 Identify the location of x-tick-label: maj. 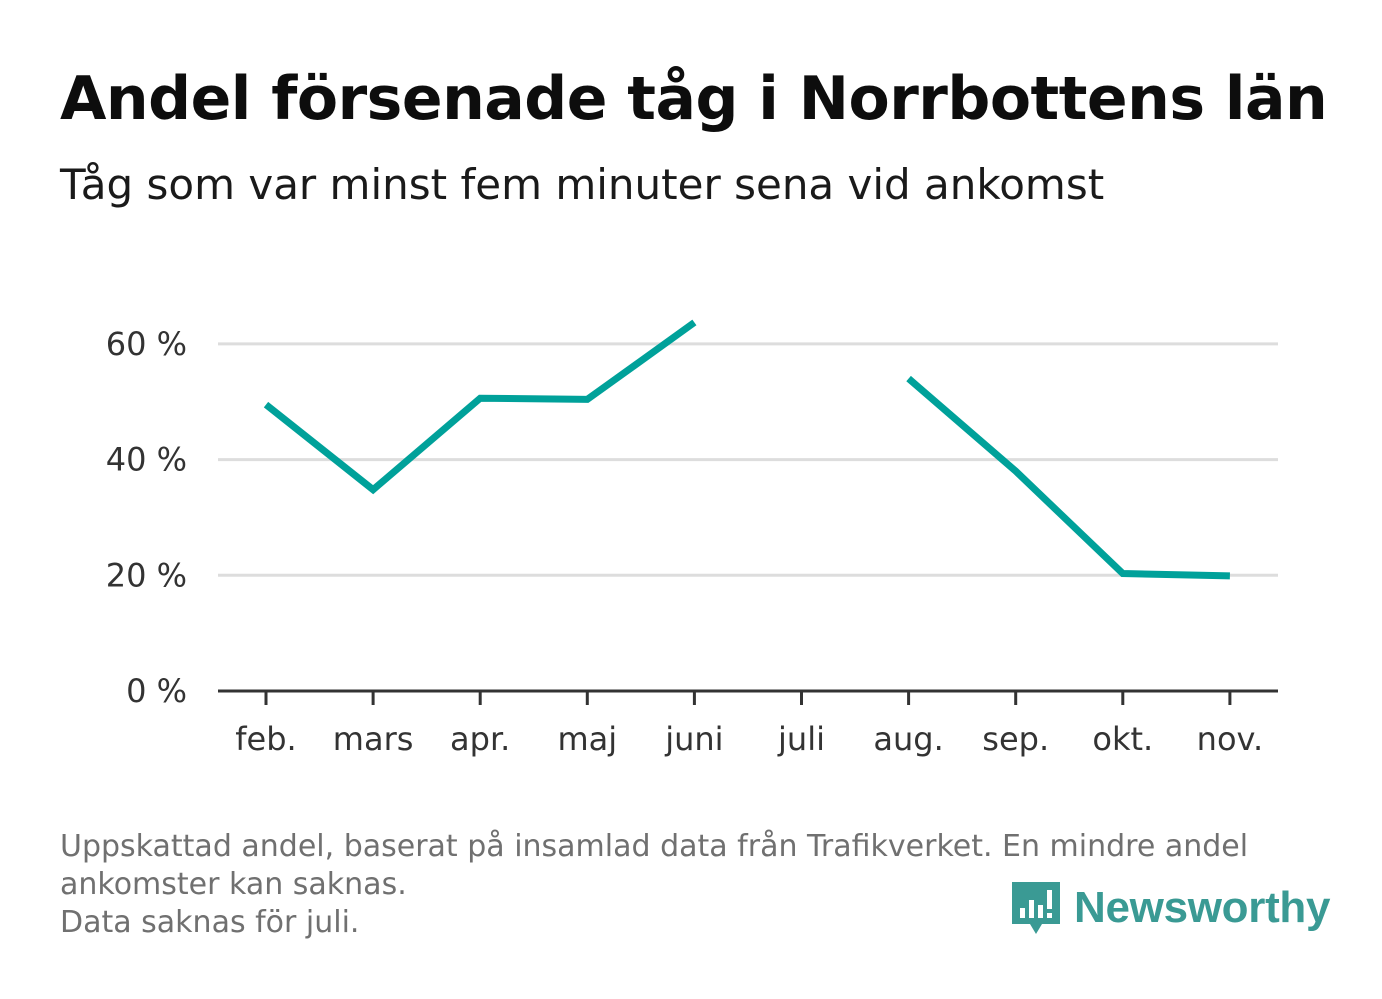
(587, 739).